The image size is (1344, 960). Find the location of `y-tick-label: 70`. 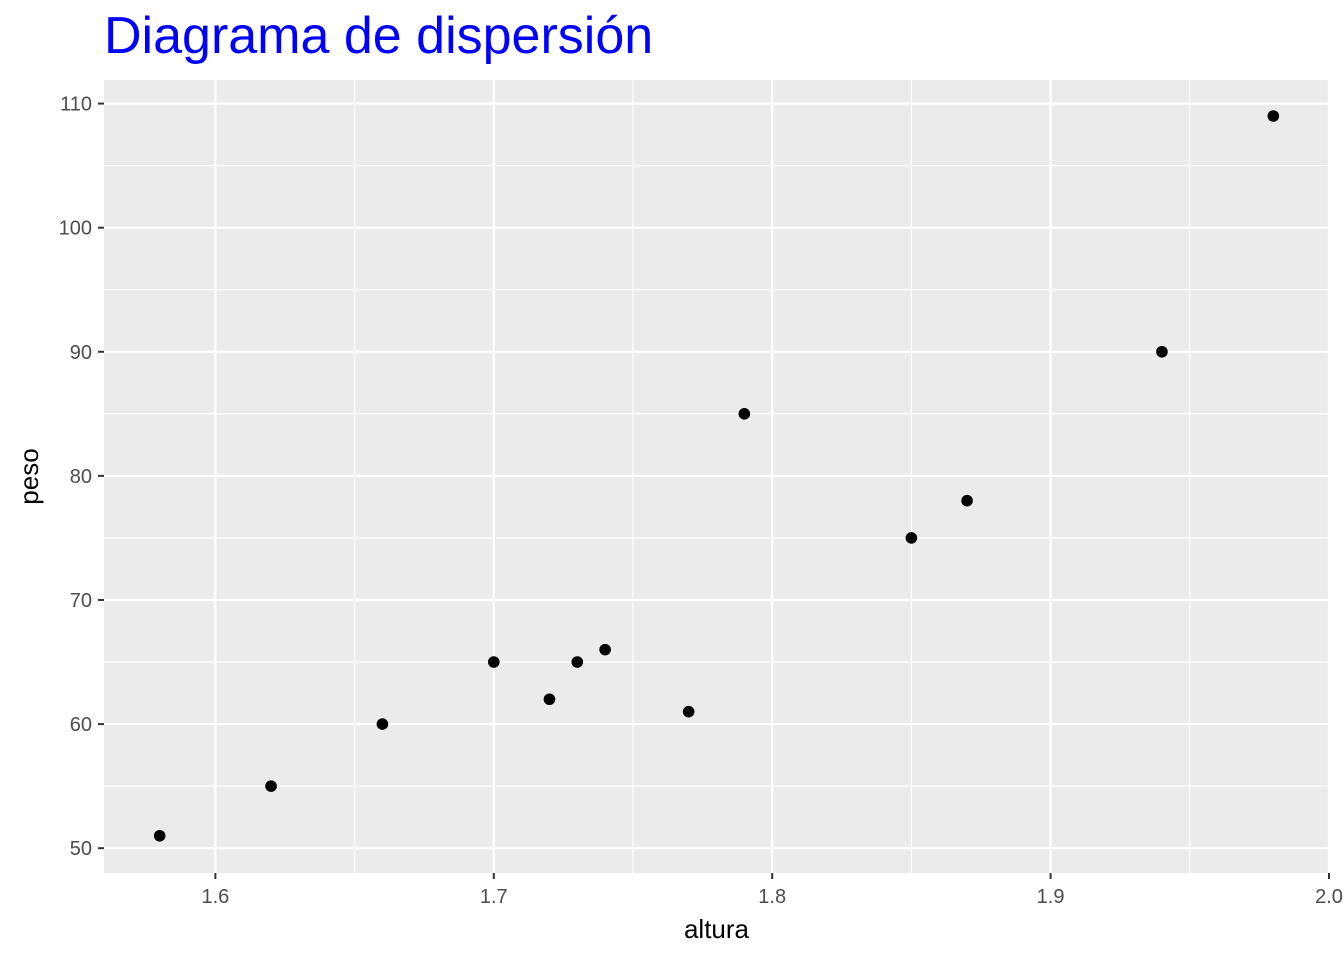

y-tick-label: 70 is located at coordinates (81, 601).